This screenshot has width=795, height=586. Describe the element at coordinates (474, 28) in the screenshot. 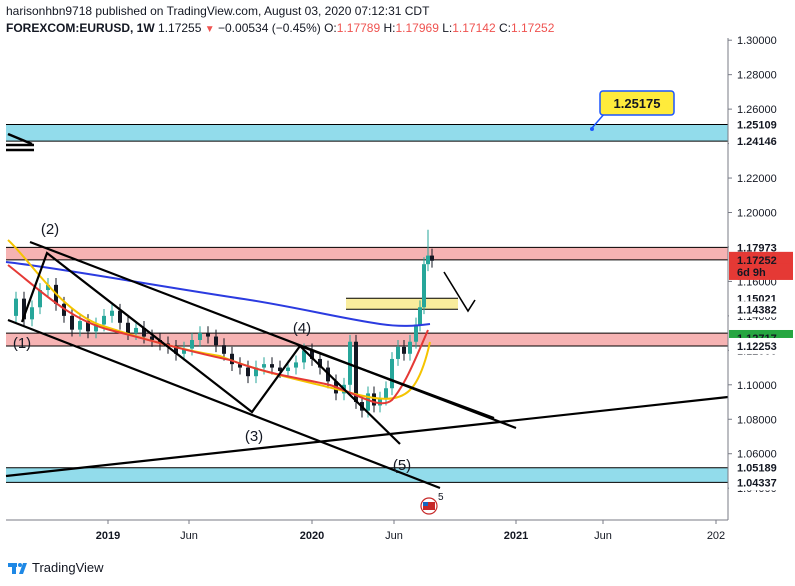

I see `low-value: 1.17142` at that location.